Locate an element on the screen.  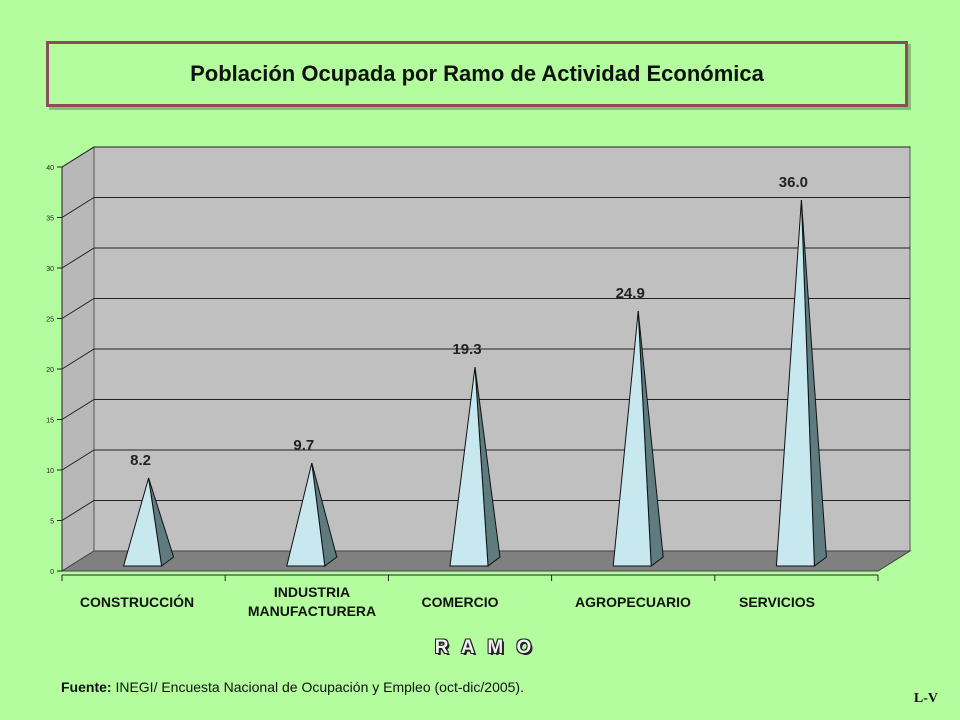
data-label: 9.7 is located at coordinates (303, 445).